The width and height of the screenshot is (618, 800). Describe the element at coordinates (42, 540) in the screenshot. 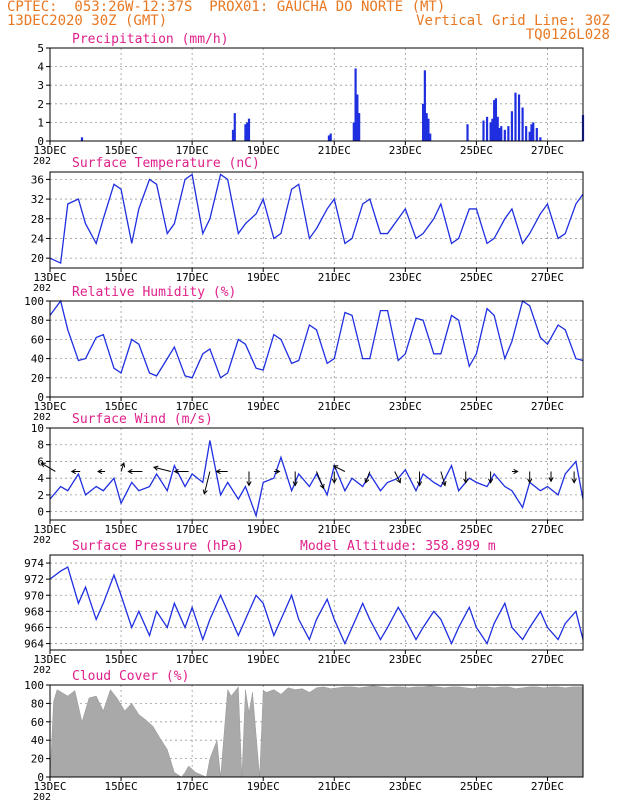

I see `wind-year-stub: 202` at that location.